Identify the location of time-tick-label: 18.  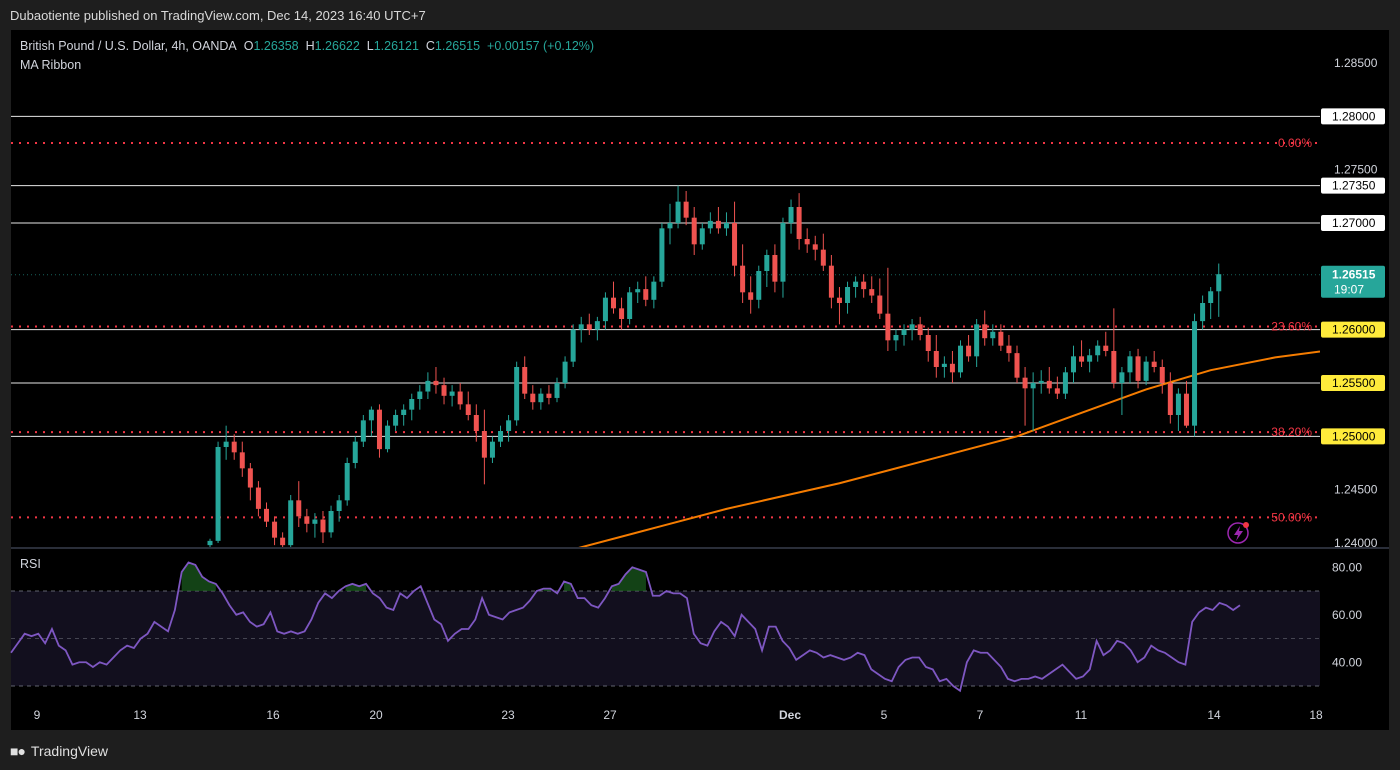
(1316, 715).